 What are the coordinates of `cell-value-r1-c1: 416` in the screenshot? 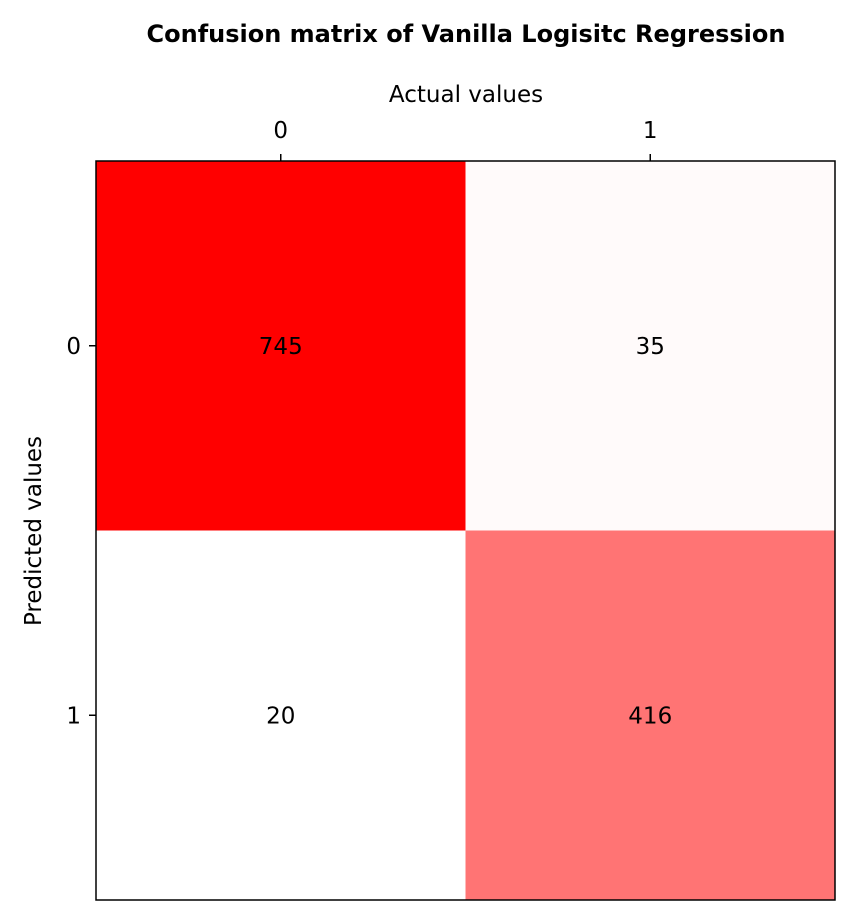 It's located at (650, 716).